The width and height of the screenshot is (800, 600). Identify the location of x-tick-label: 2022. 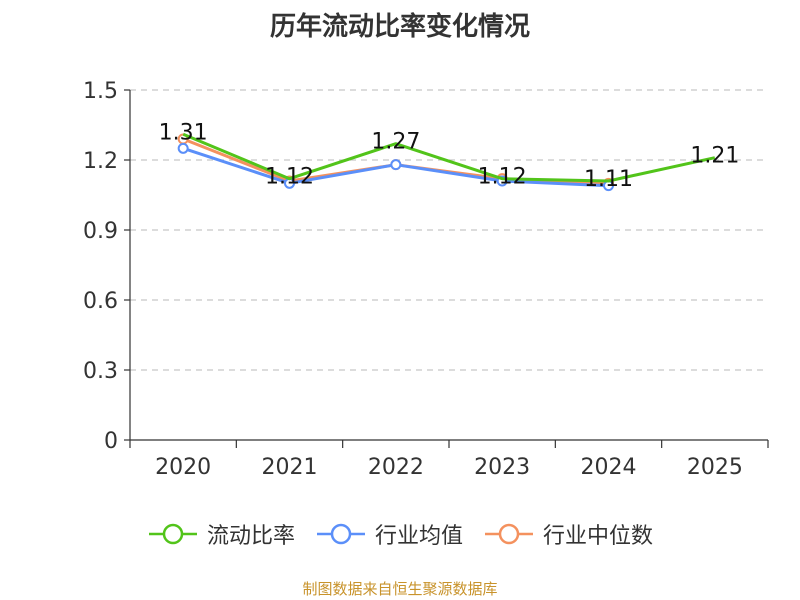
(396, 467).